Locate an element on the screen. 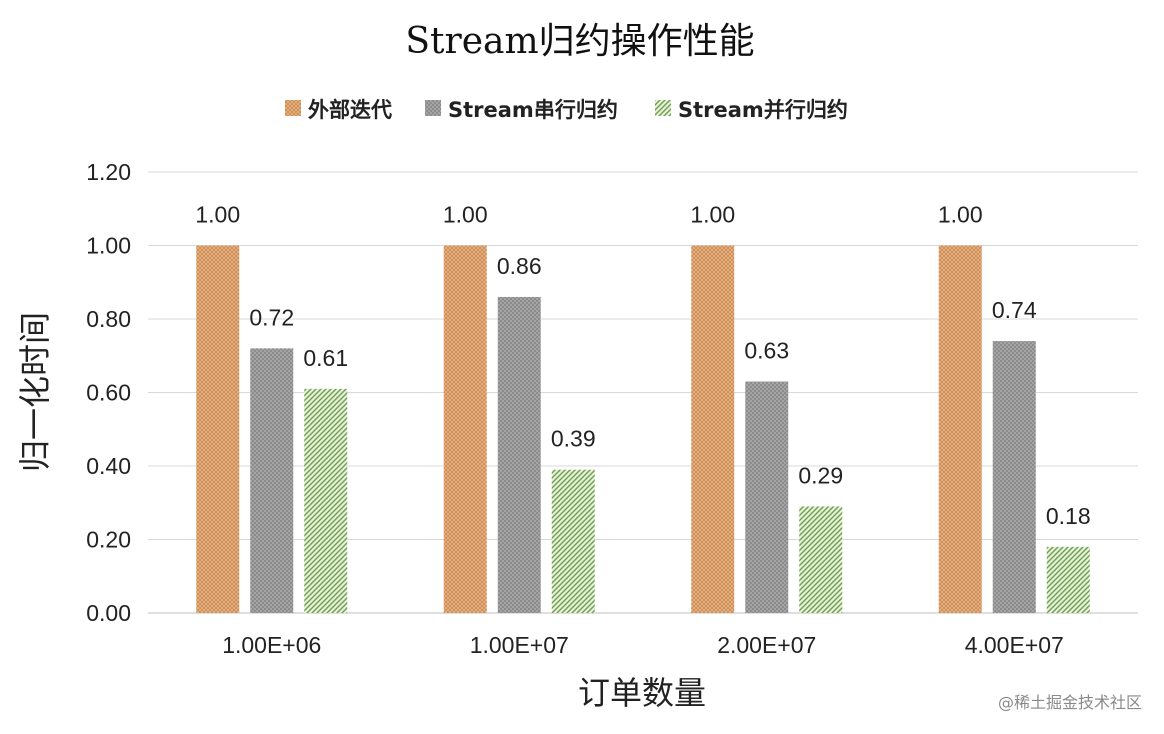 This screenshot has height=734, width=1164. y-axis-ticks: 0.00 0.20 0.40 0.60 0.80 1.00 1.20 is located at coordinates (108, 392).